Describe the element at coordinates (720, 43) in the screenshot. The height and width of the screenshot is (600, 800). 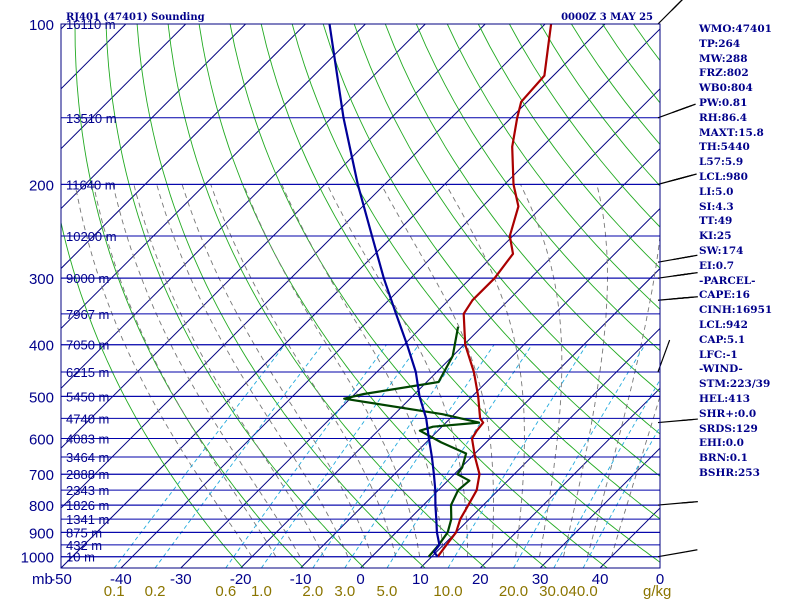
I see `sounding-index-item: TP:264` at that location.